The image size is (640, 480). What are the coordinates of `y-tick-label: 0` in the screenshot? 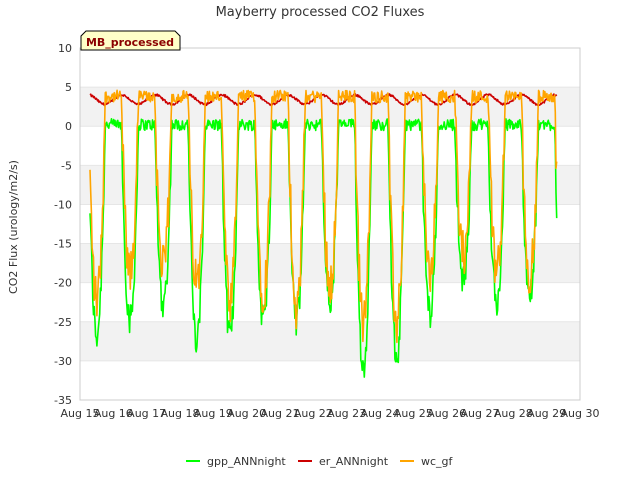 It's located at (68, 126).